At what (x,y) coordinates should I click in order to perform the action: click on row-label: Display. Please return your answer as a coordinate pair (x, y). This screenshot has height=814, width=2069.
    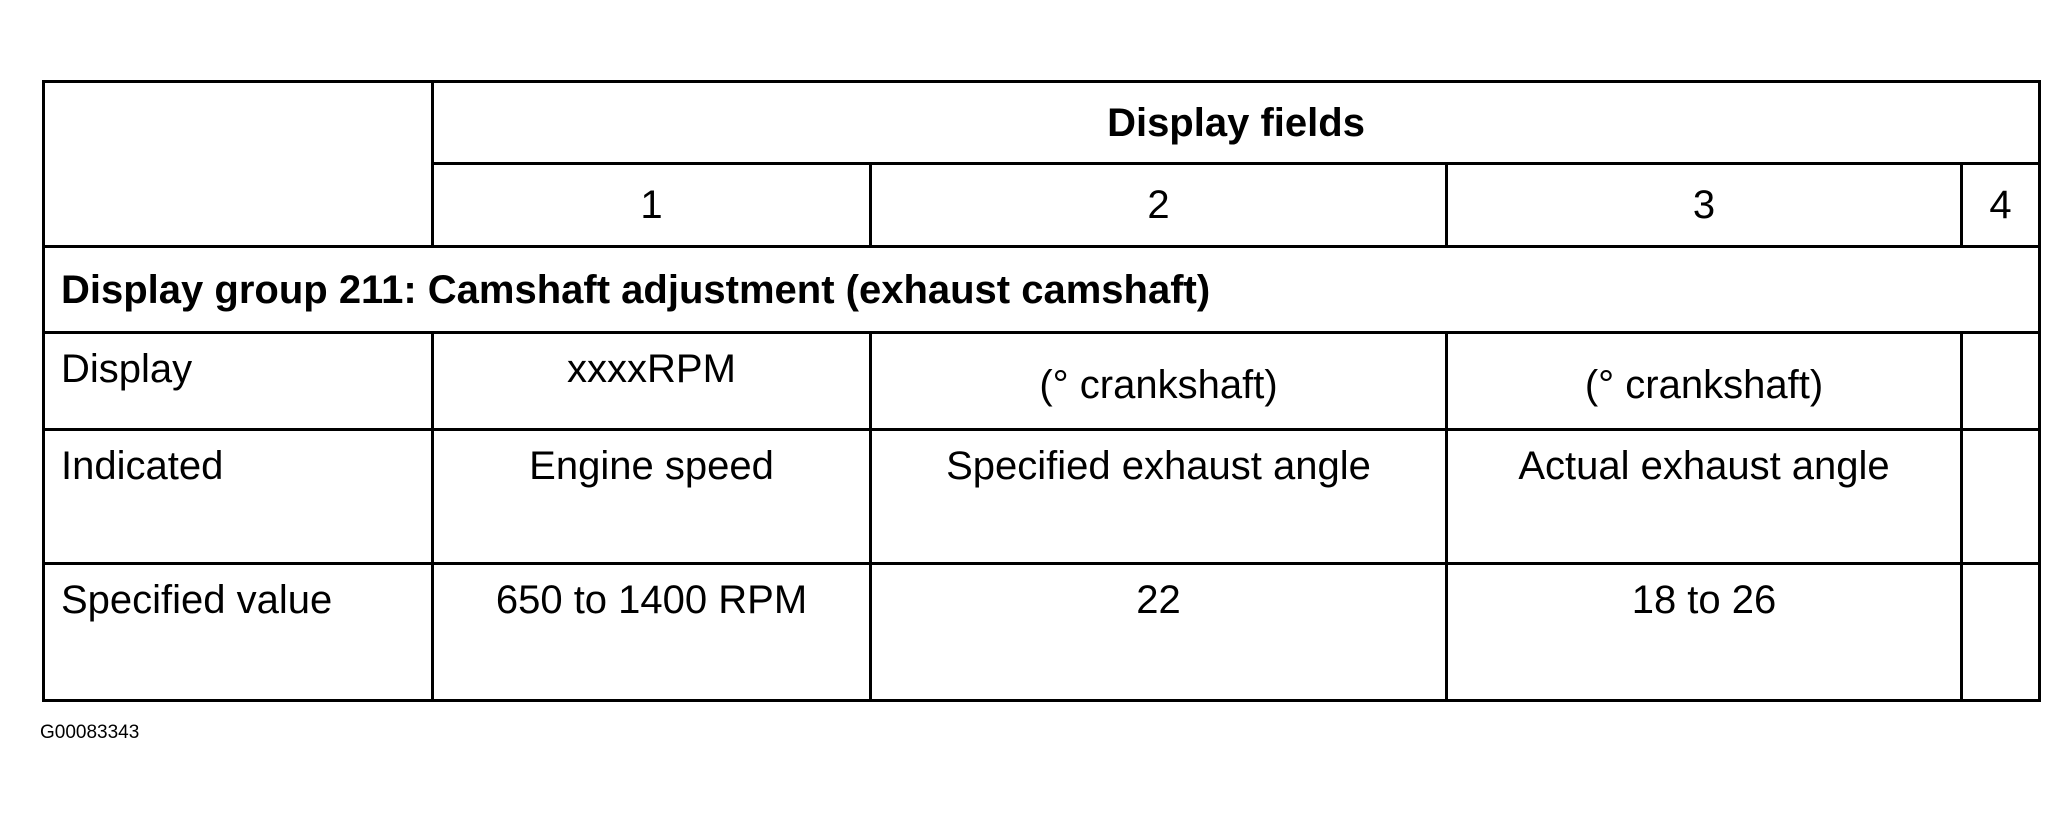
    Looking at the image, I should click on (238, 381).